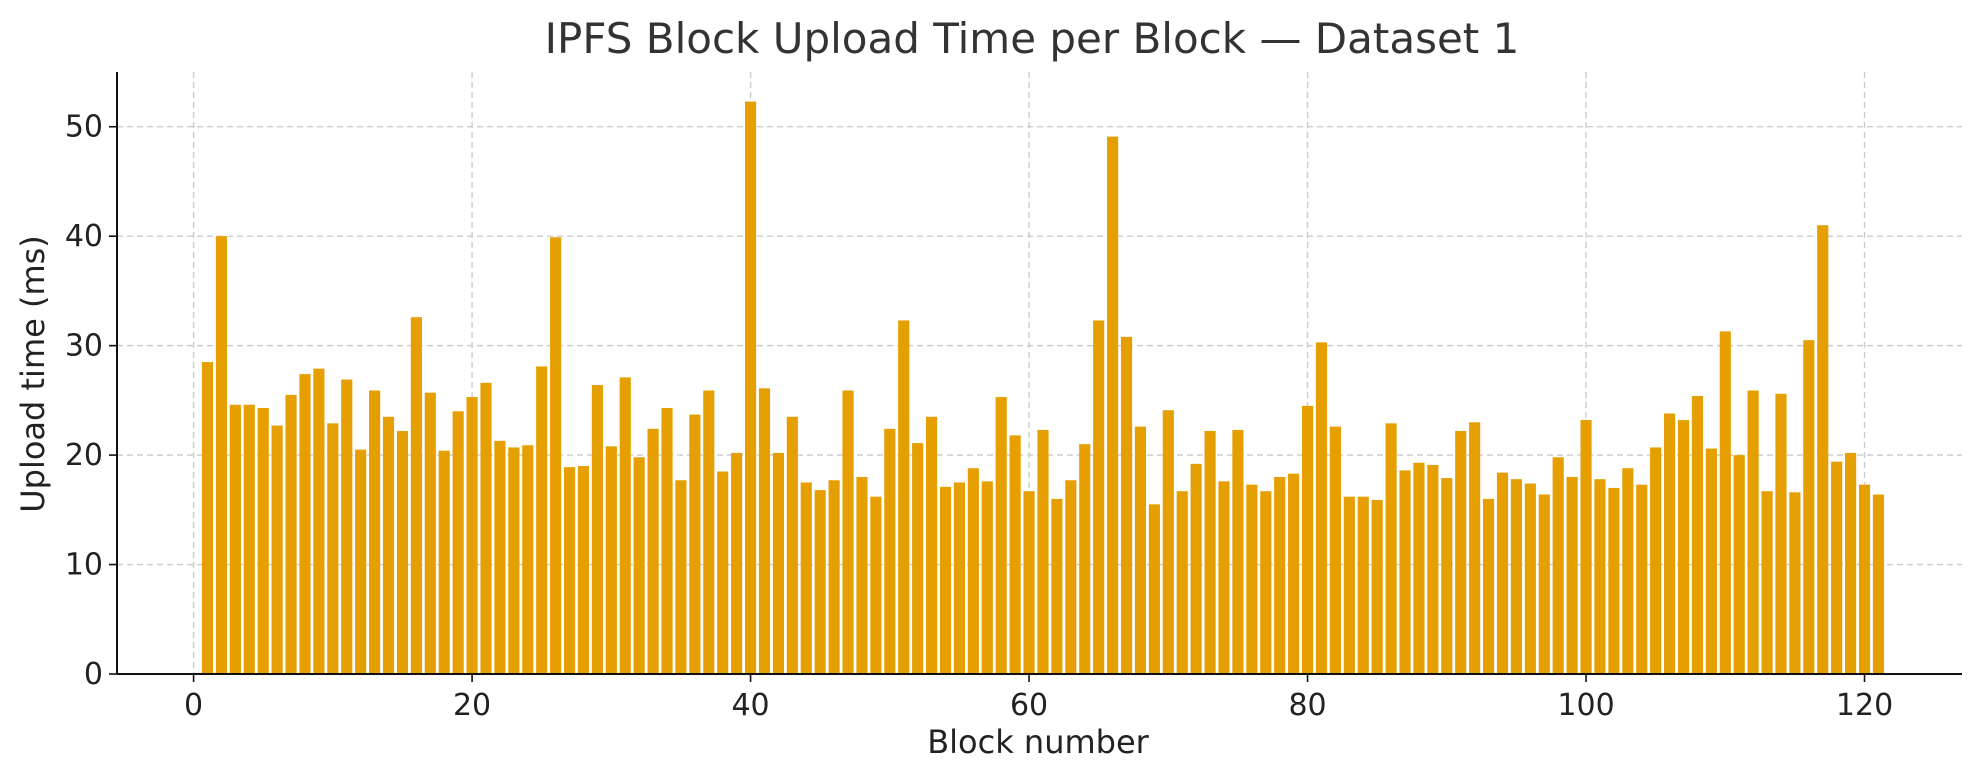  Describe the element at coordinates (84, 455) in the screenshot. I see `y-tick-label: 20` at that location.